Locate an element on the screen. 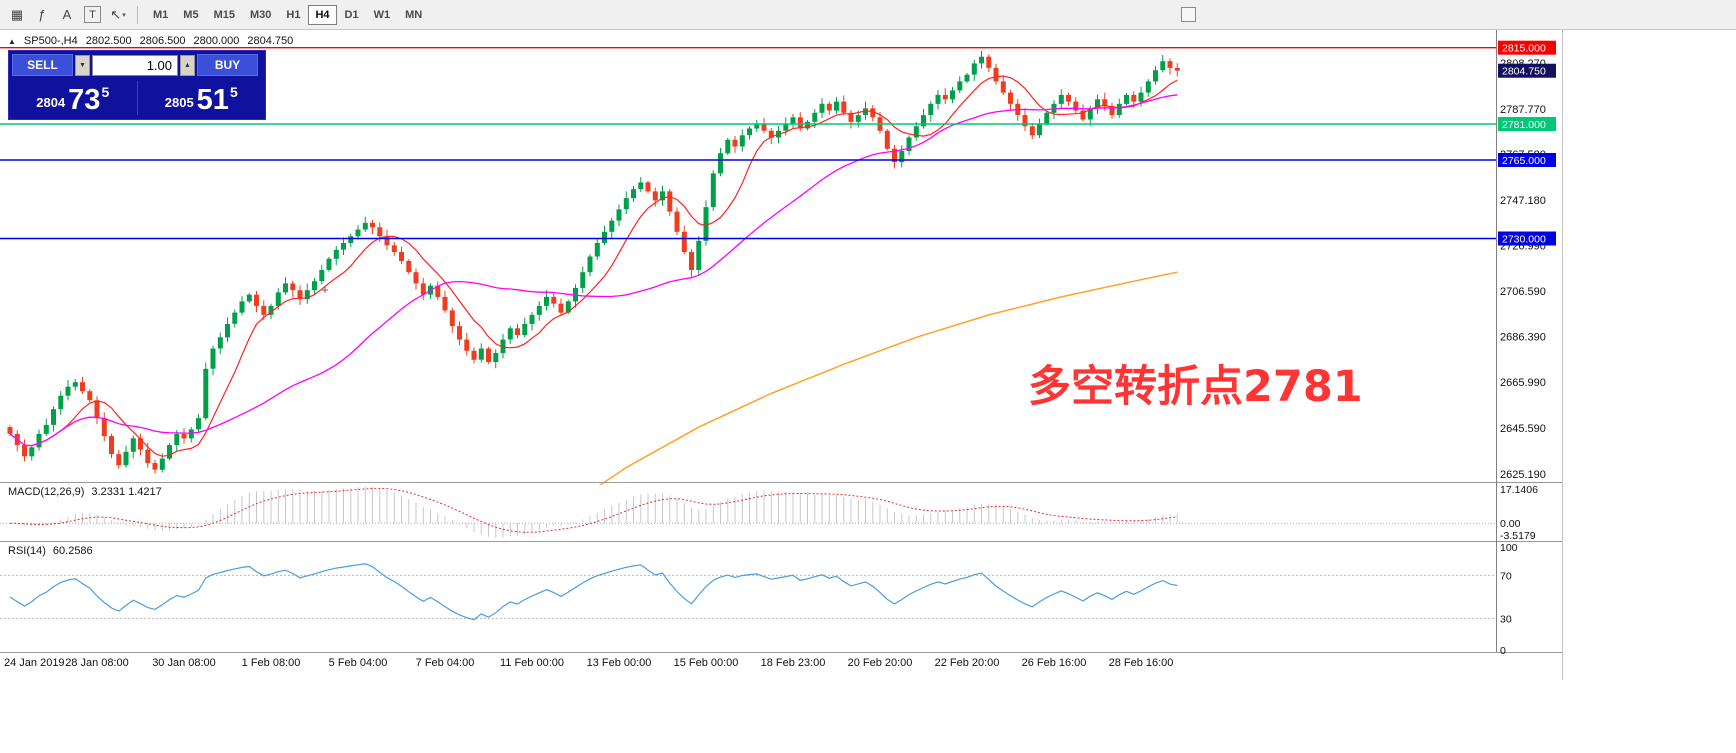 This screenshot has width=1736, height=753. macd-label: MACD(12,26,9) 3.2331 1.4217 is located at coordinates (85, 492).